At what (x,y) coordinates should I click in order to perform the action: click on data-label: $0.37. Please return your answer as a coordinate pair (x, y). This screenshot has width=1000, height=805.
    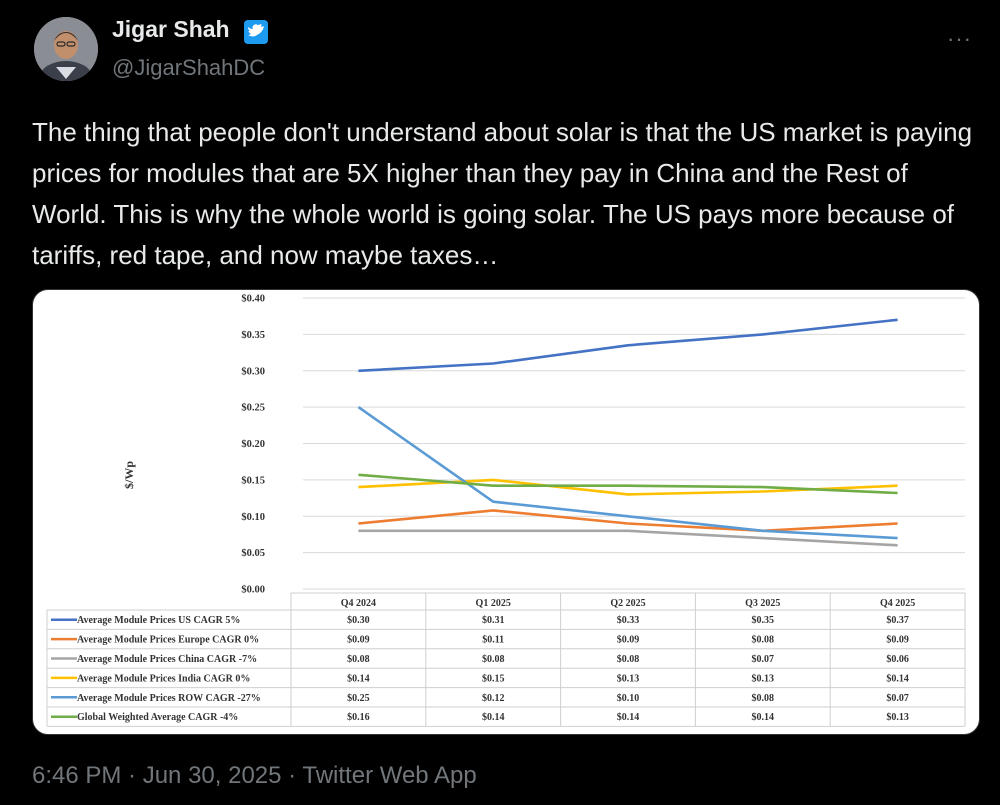
    Looking at the image, I should click on (897, 620).